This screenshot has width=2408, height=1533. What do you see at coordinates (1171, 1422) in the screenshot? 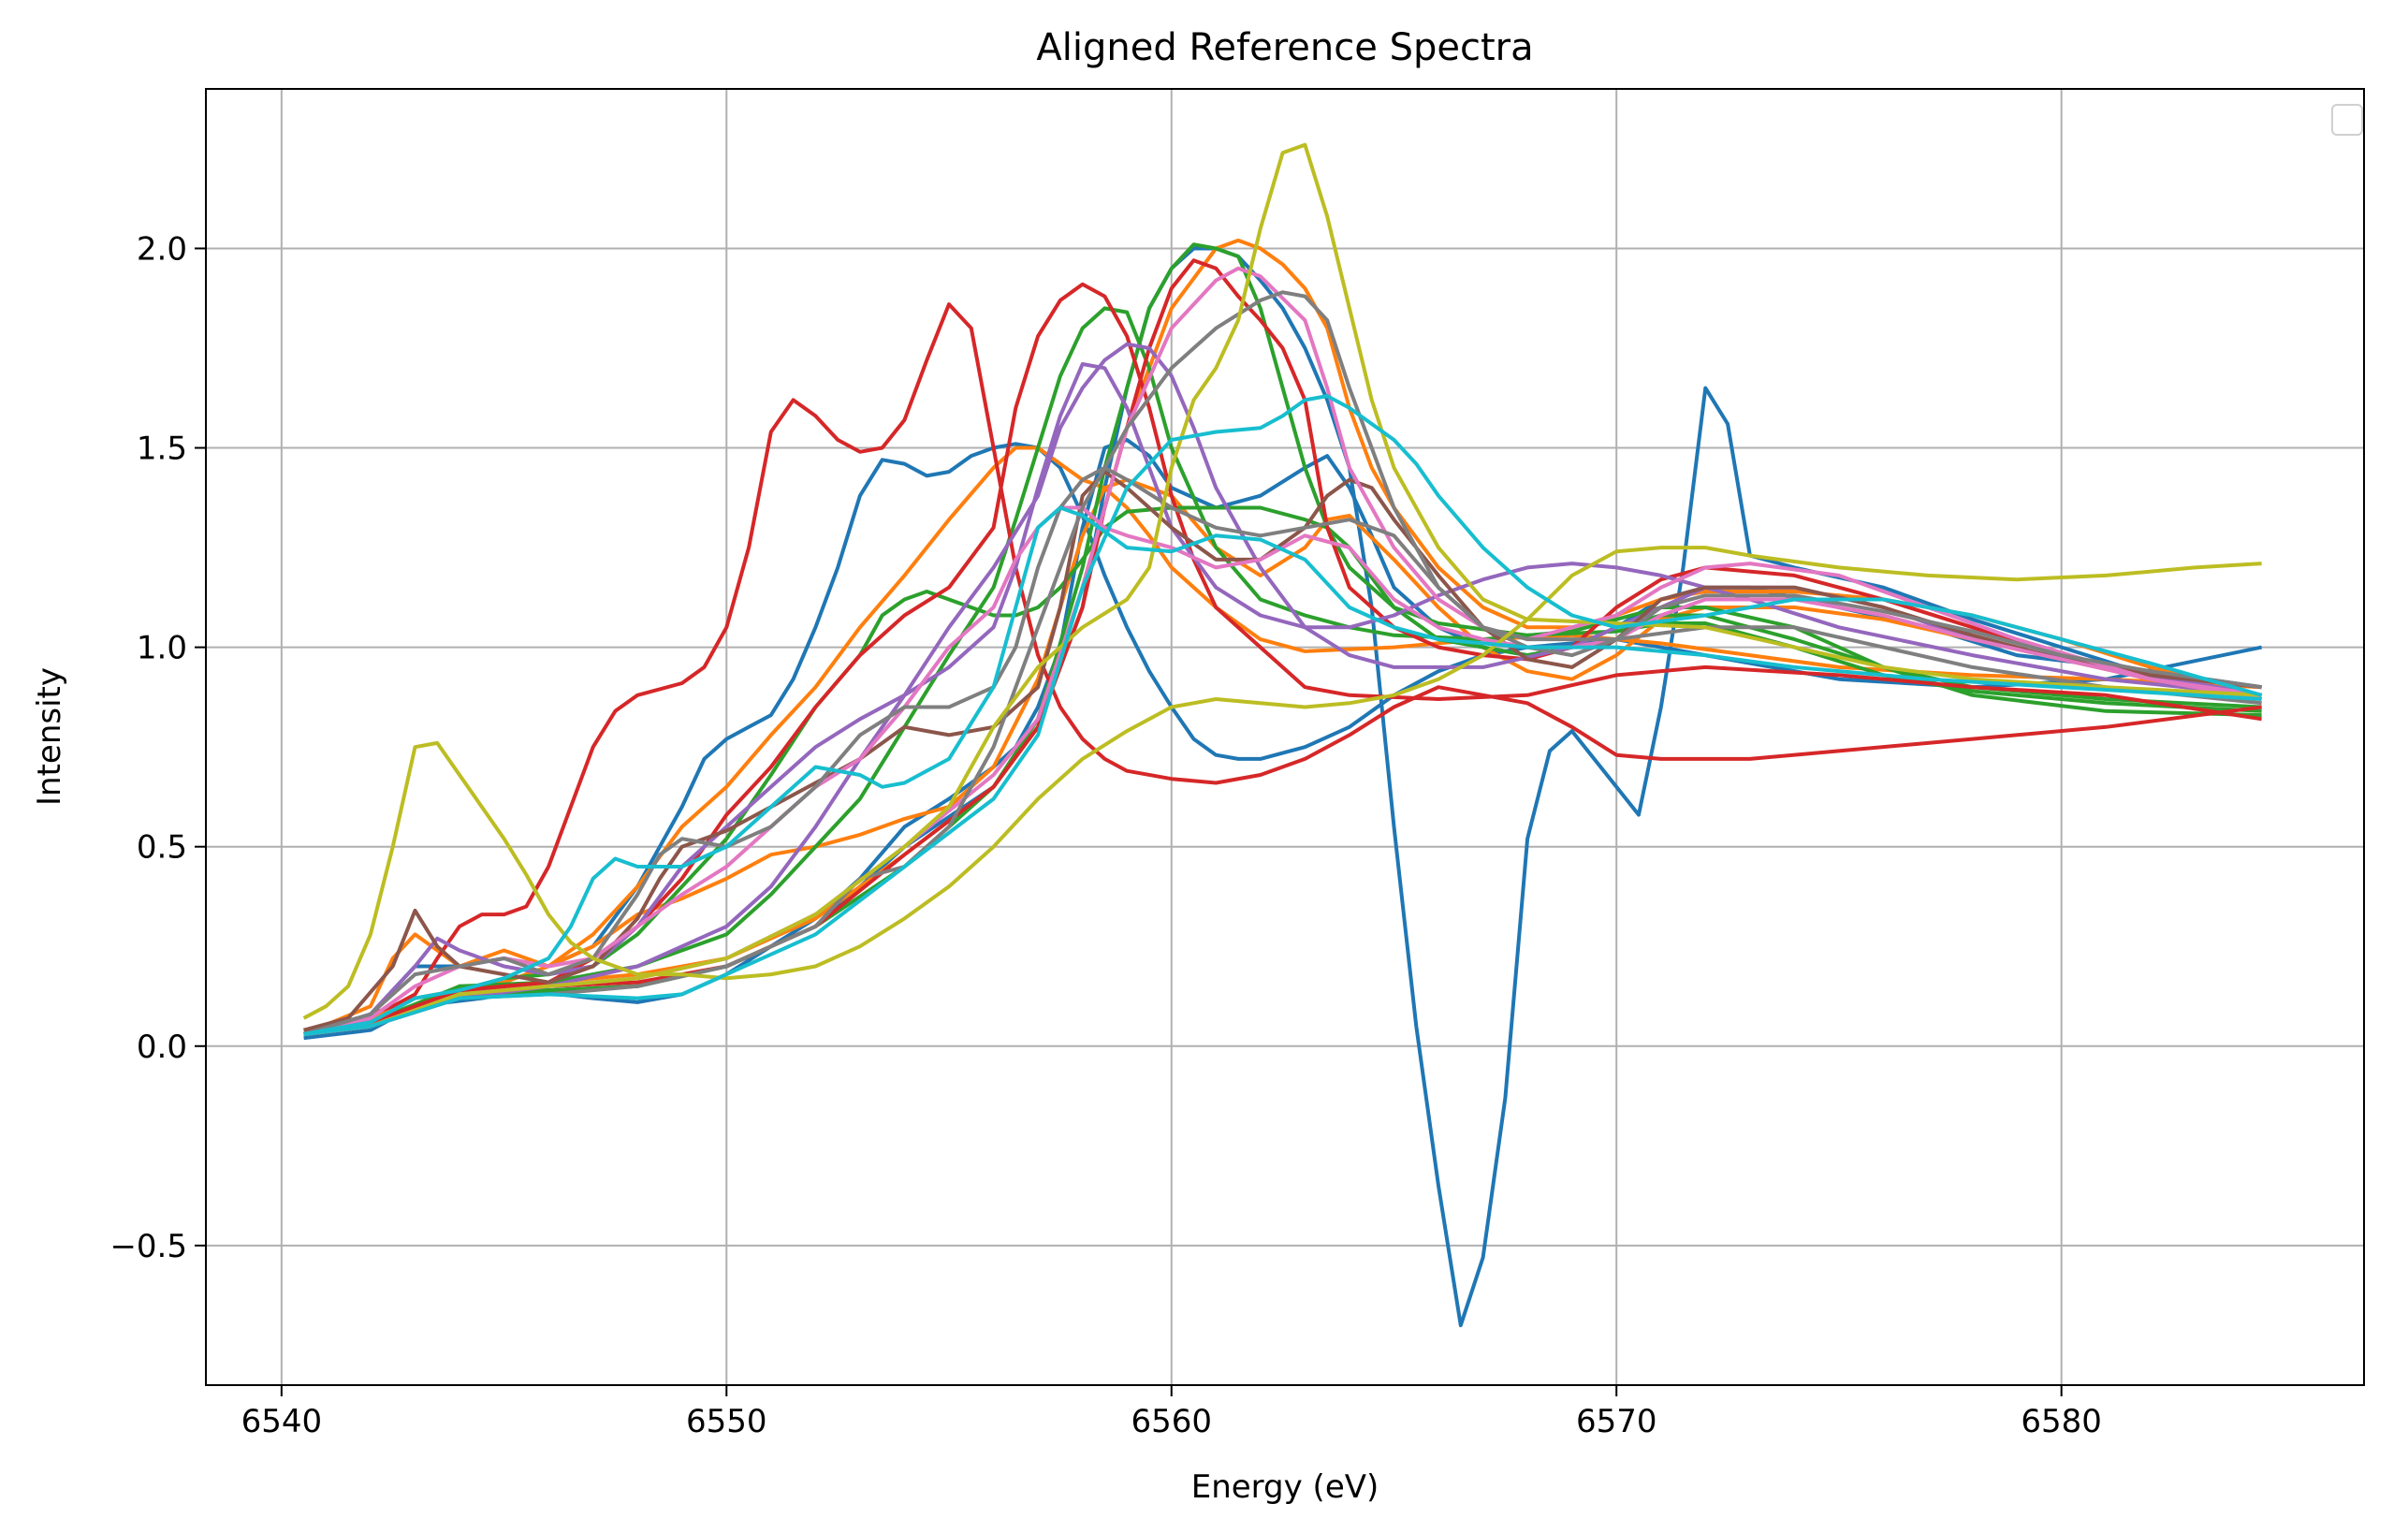
I see `x-tick-label: 6560` at bounding box center [1171, 1422].